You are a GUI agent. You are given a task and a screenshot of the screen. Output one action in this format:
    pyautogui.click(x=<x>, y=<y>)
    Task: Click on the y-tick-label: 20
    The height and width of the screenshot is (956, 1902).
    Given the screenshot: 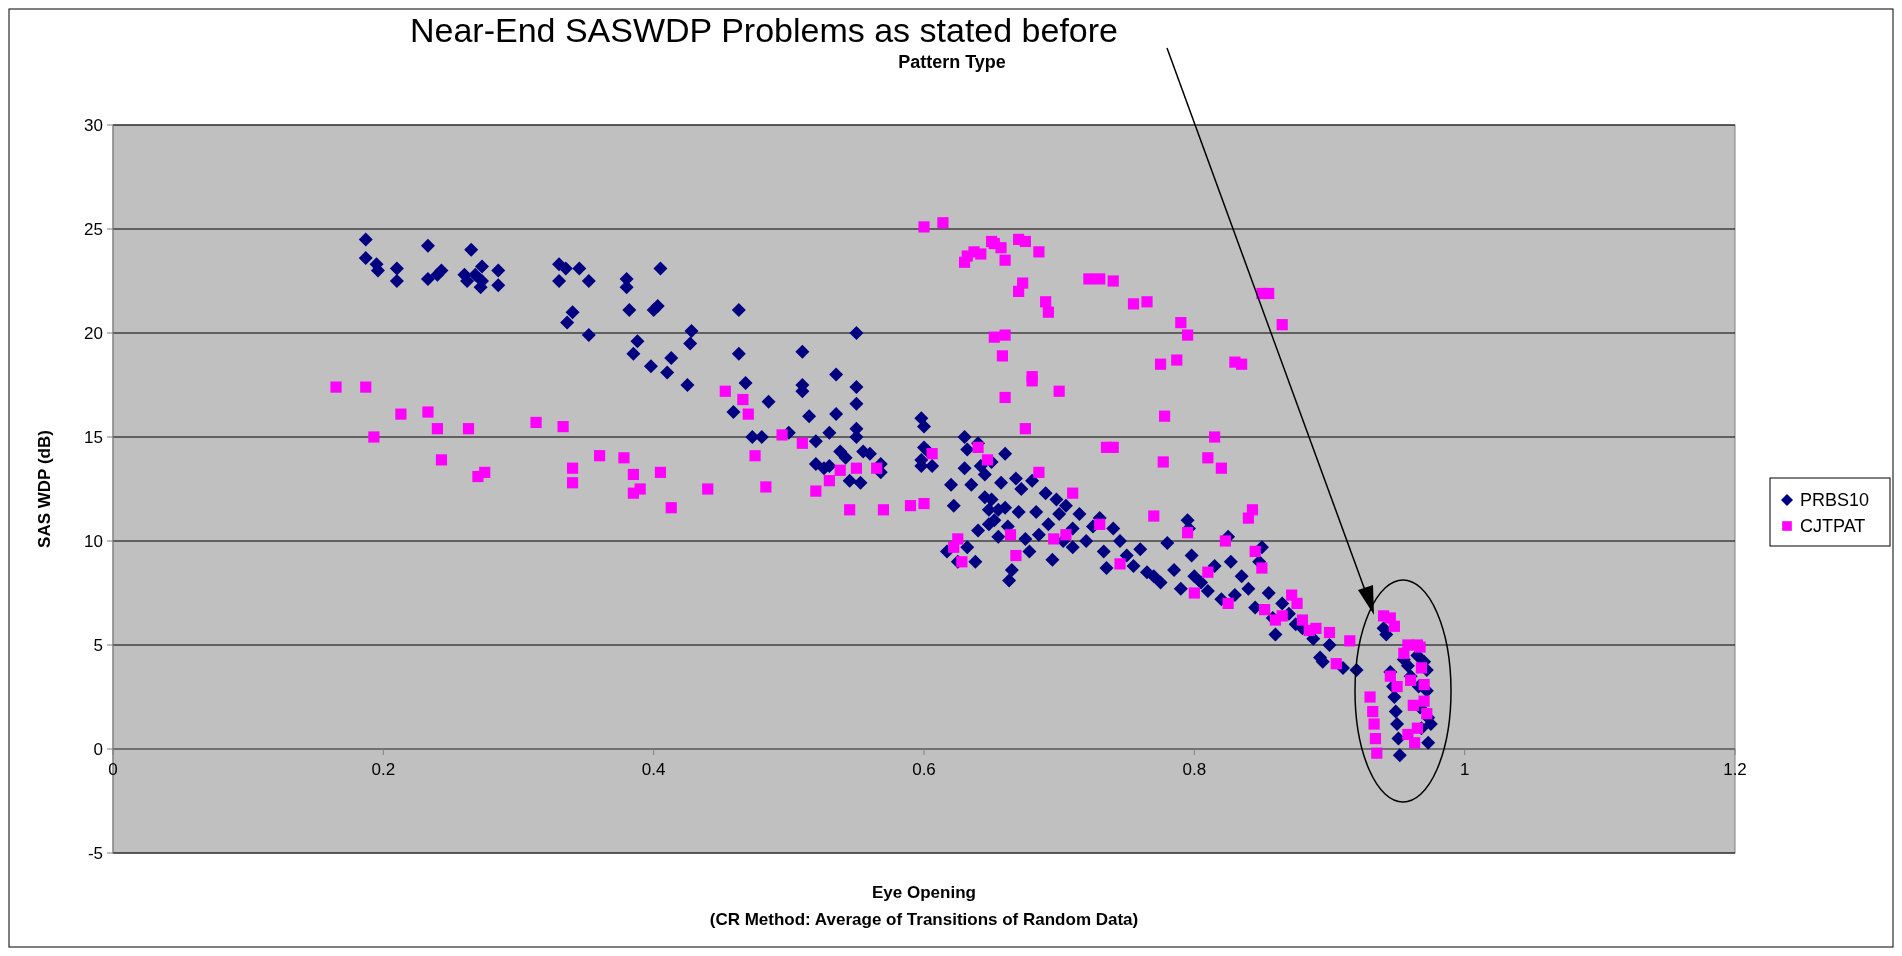 What is the action you would take?
    pyautogui.click(x=93, y=333)
    